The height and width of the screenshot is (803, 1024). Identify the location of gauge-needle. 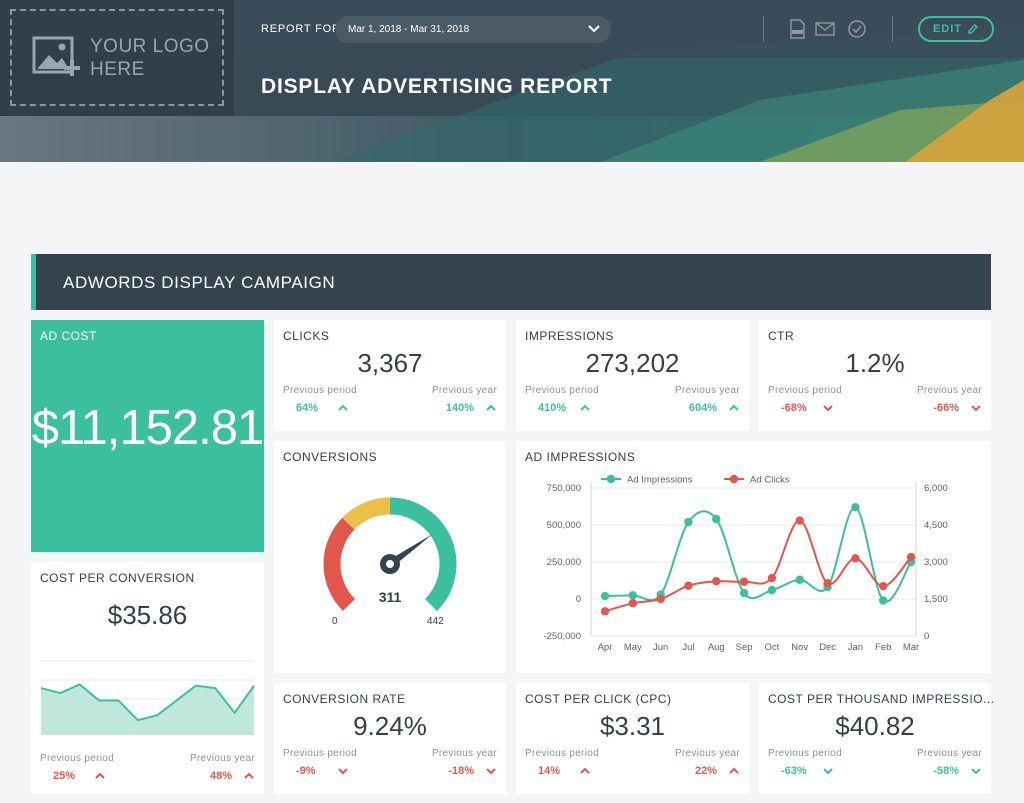
(410, 551).